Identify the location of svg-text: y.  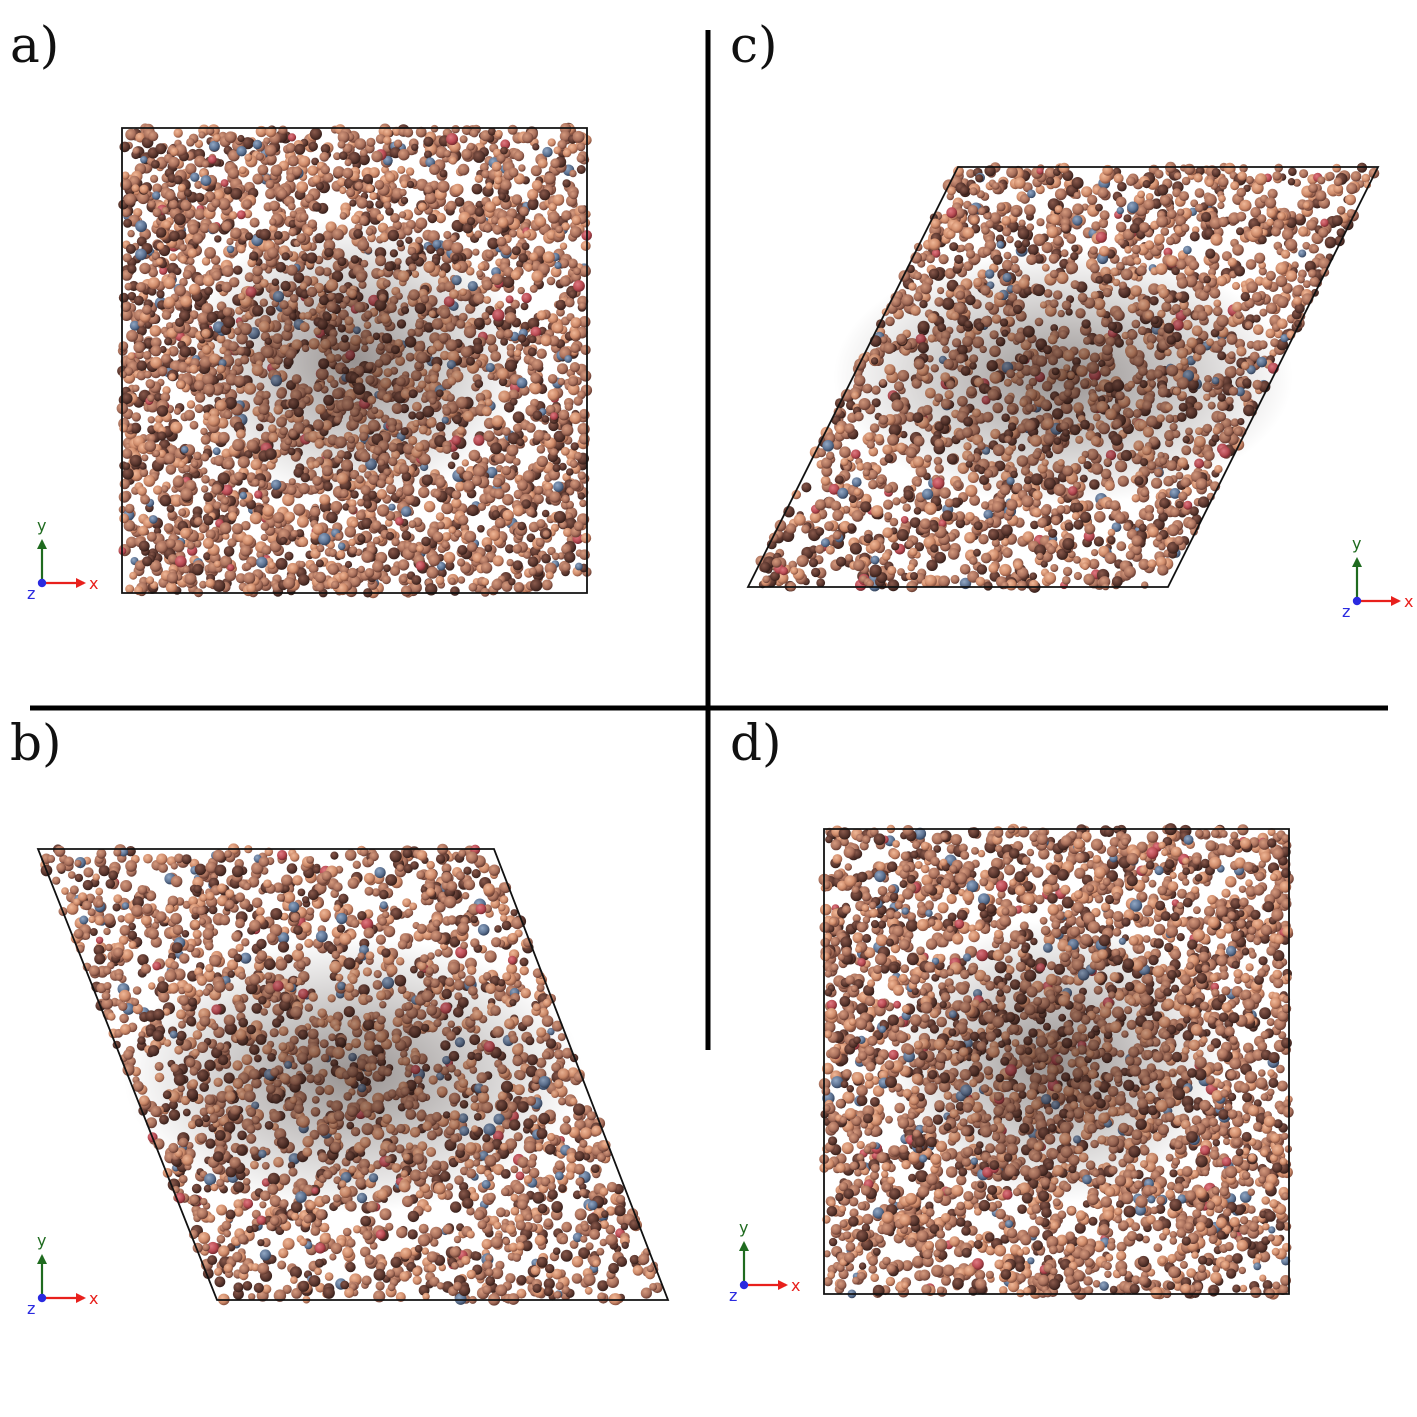
(41, 525).